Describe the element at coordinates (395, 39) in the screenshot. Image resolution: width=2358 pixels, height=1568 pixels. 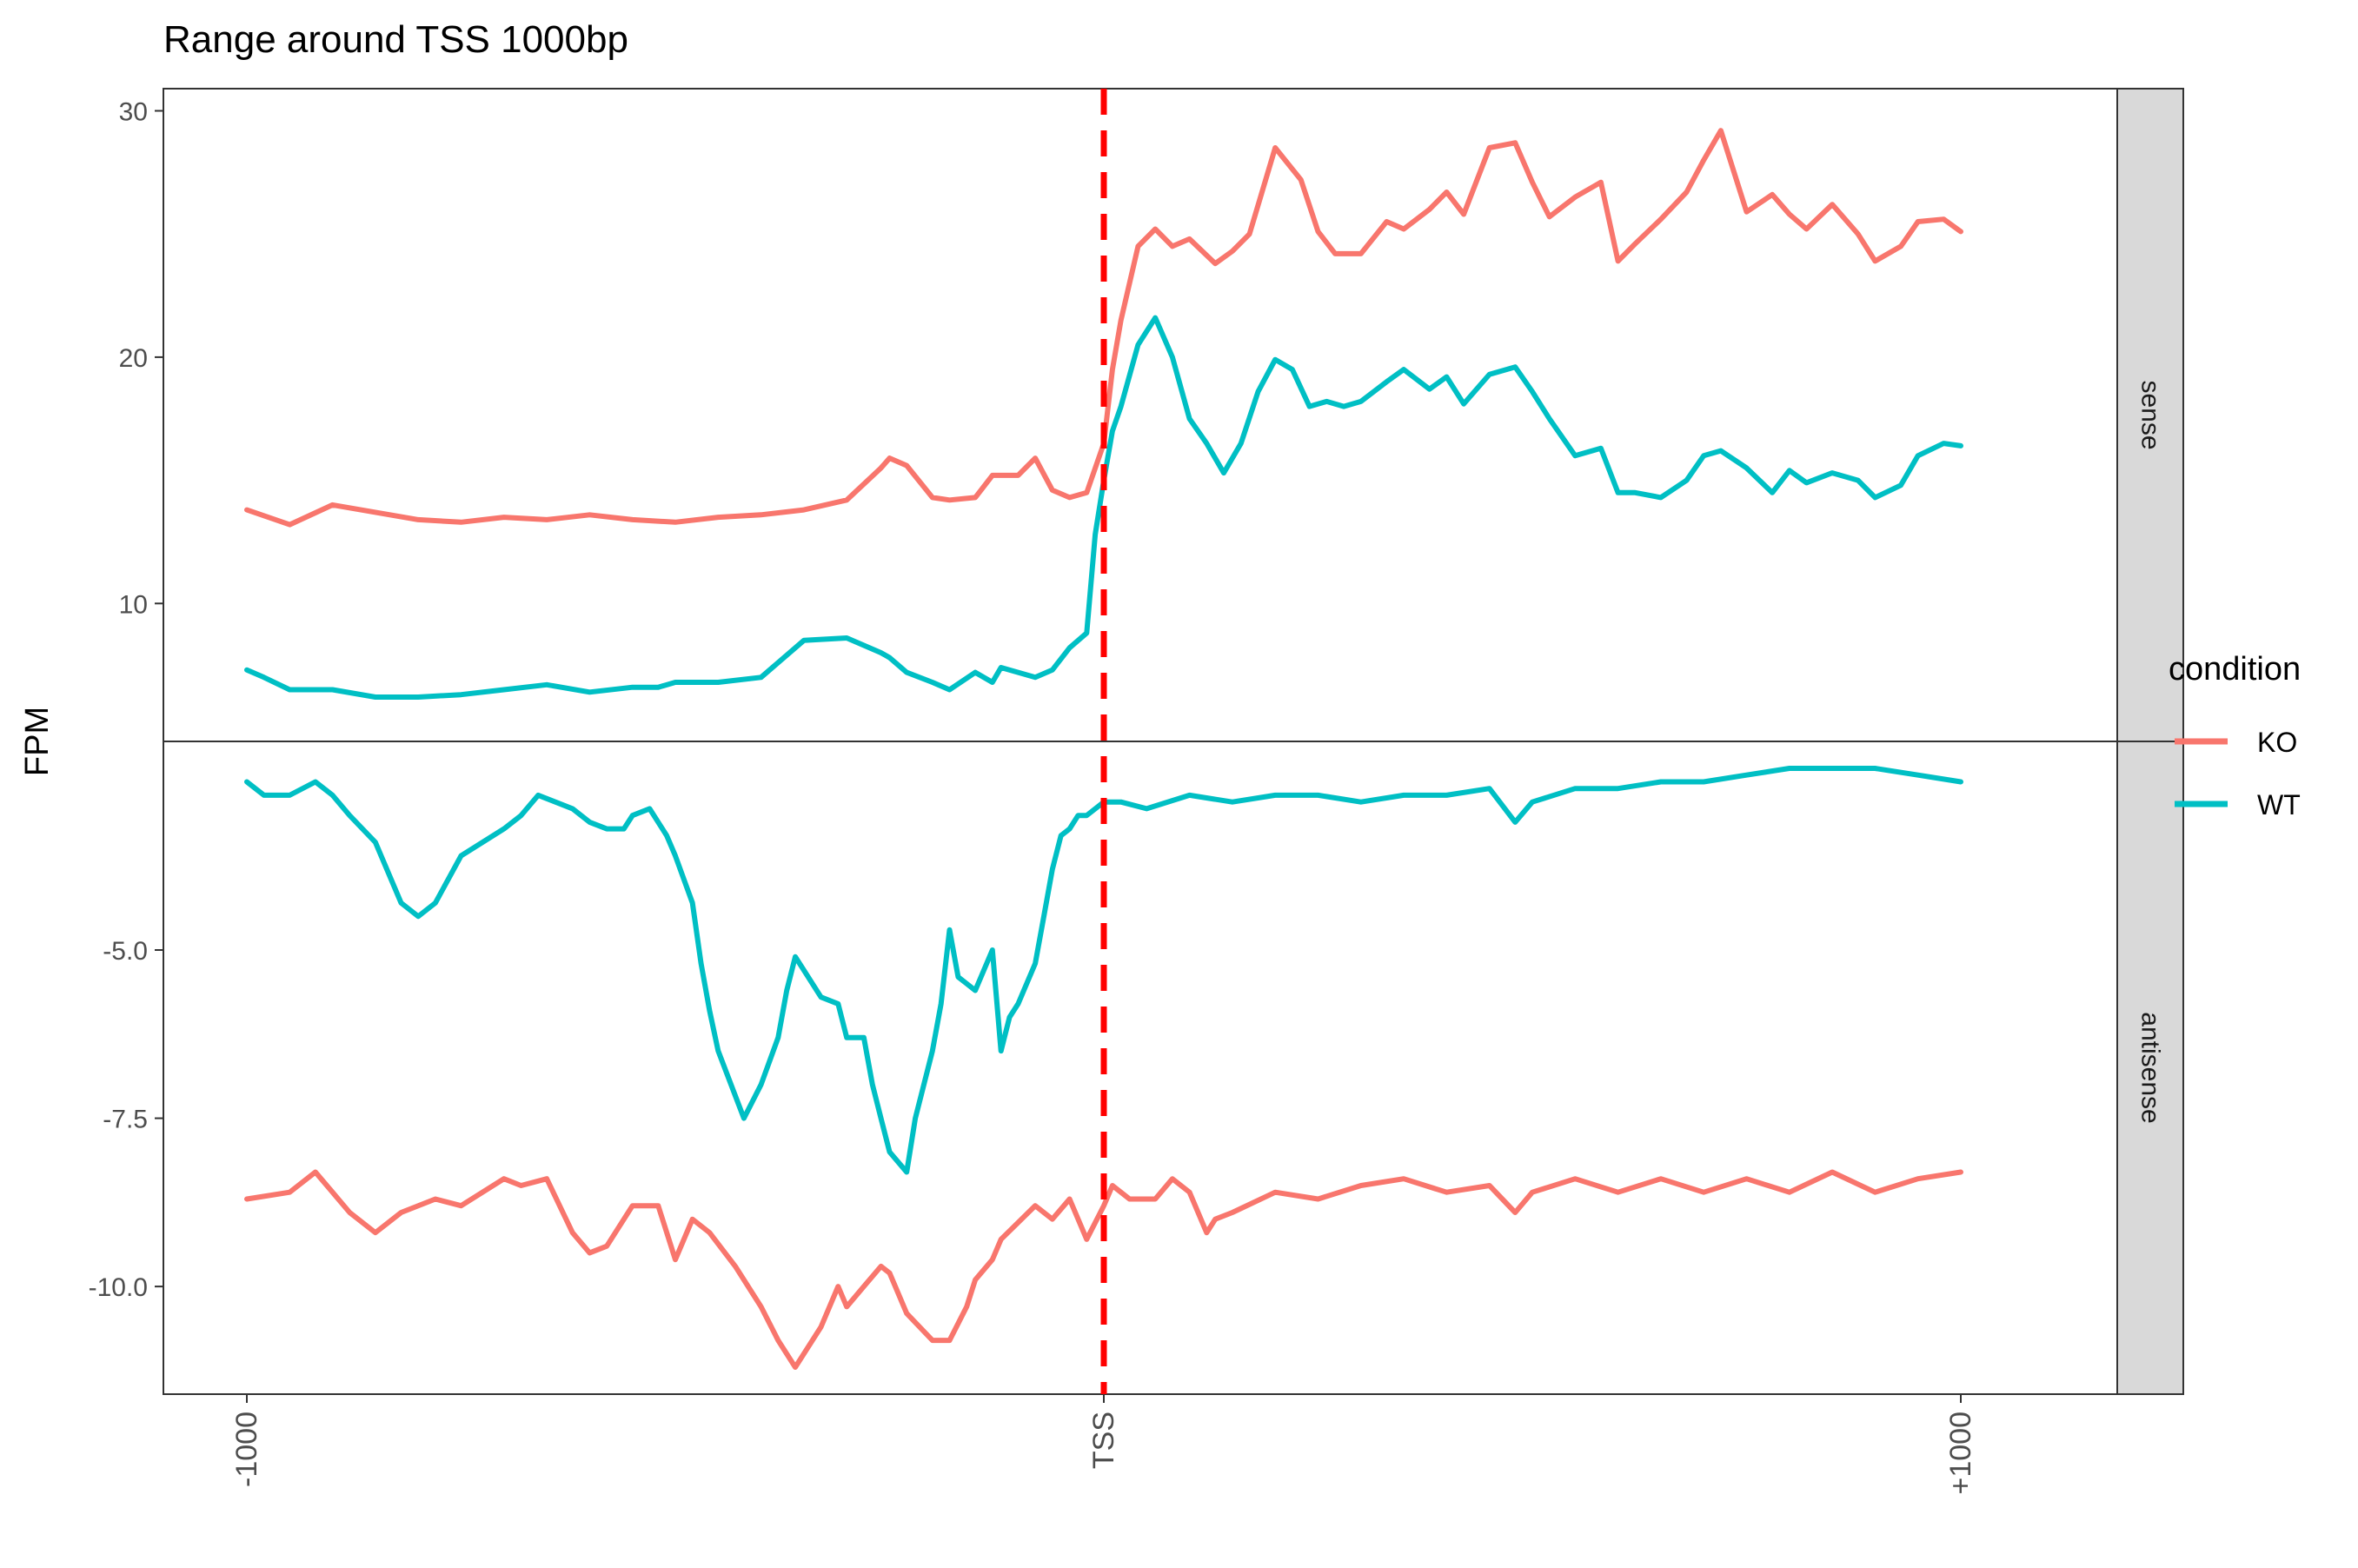
I see `chart-title: Range around TSS 1000bp` at that location.